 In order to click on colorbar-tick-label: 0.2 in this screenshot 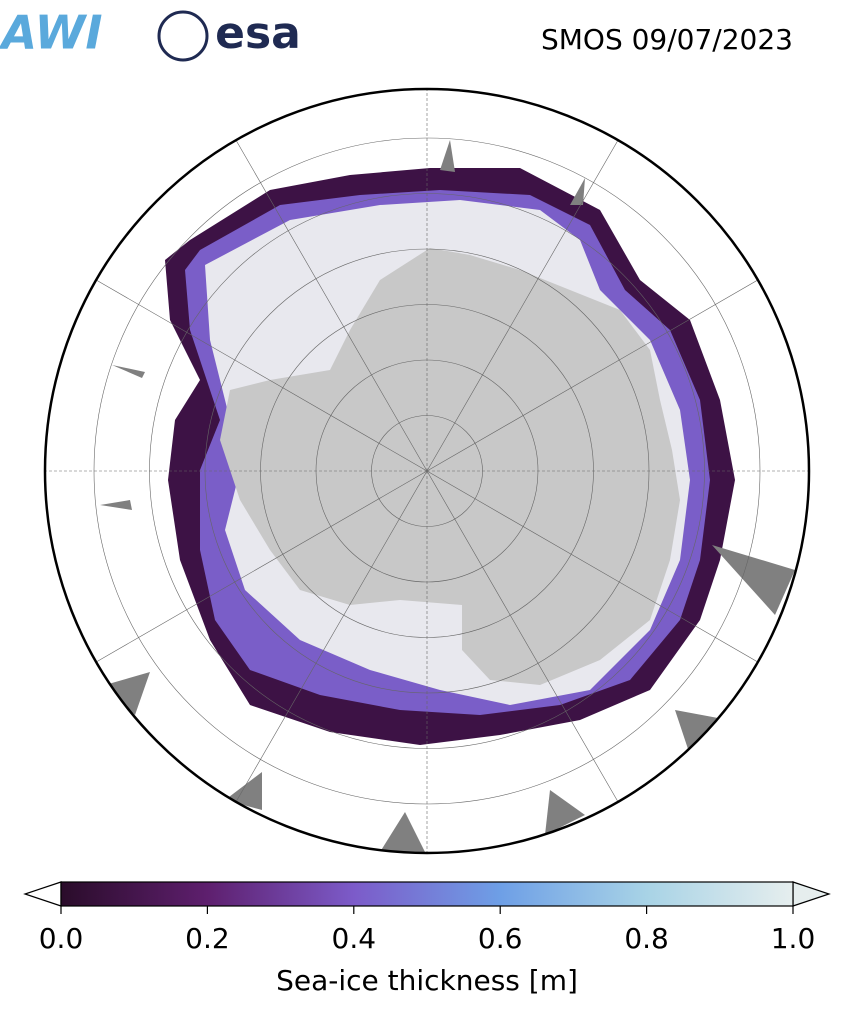, I will do `click(207, 938)`.